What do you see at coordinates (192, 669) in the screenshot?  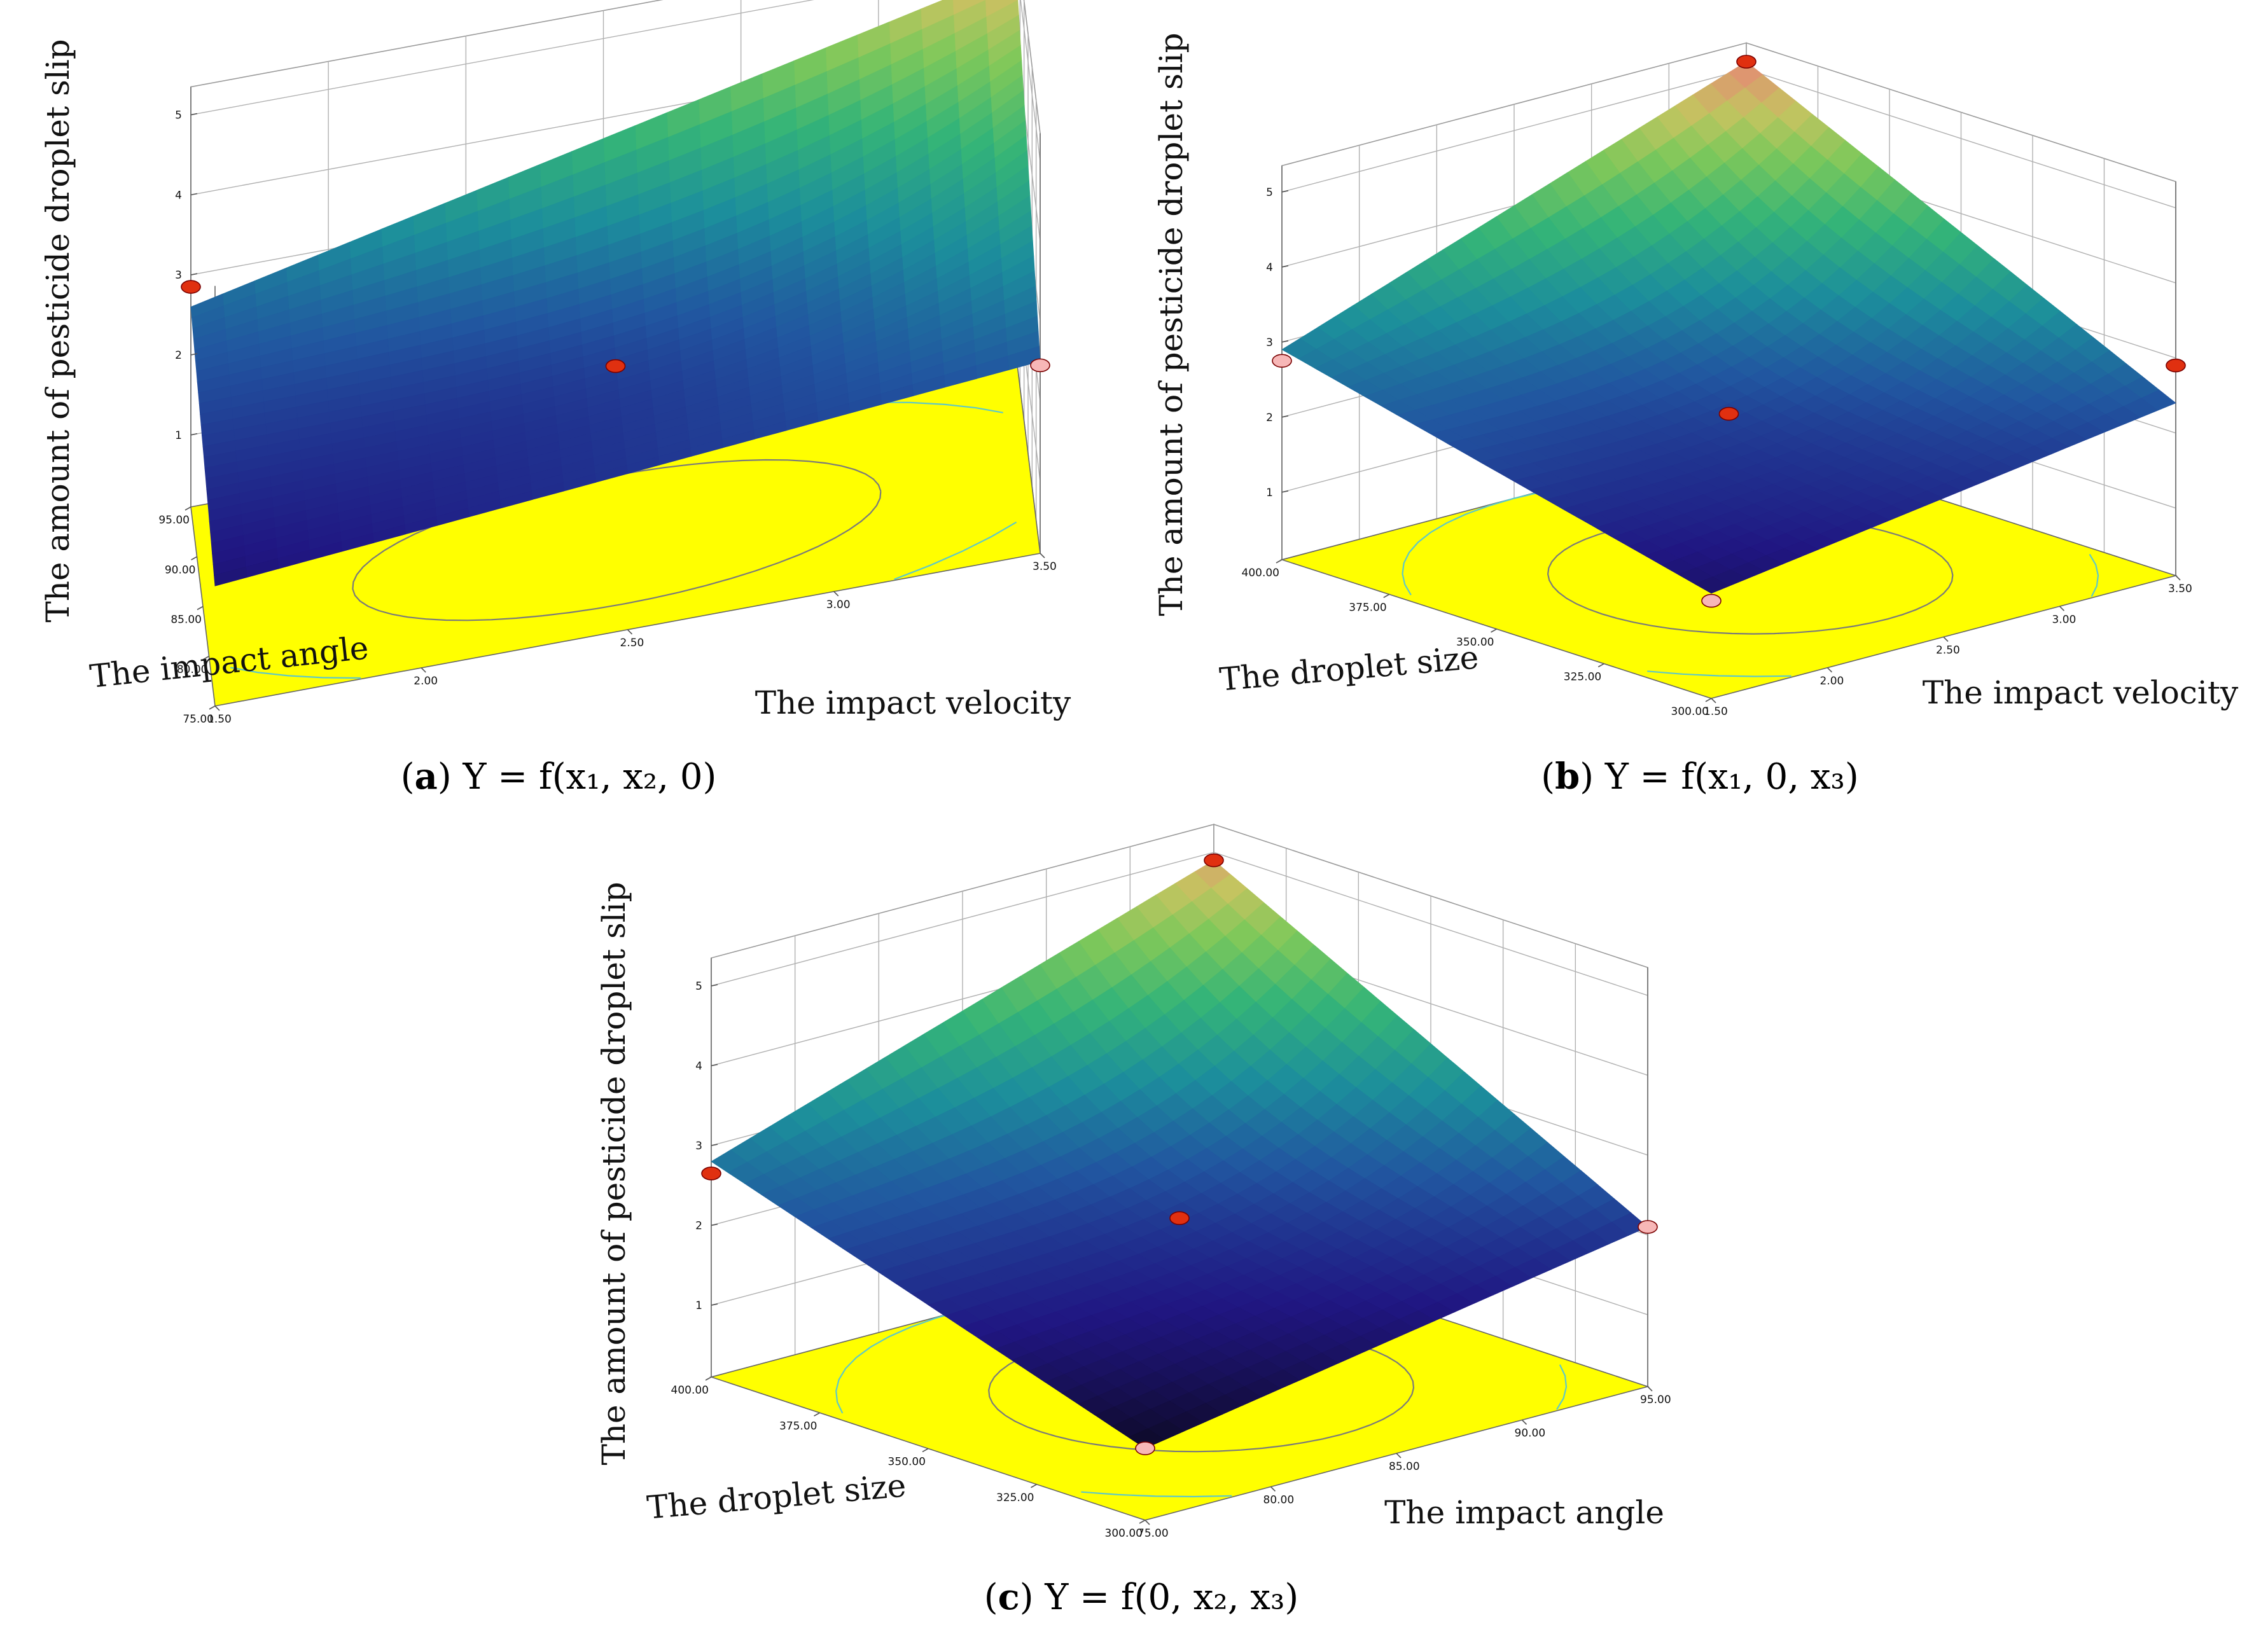 I see `y-tick-label: 80.00` at bounding box center [192, 669].